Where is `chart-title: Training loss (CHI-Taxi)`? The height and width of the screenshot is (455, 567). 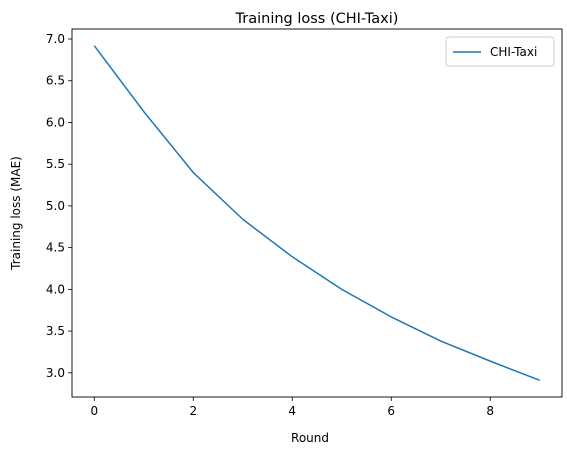 chart-title: Training loss (CHI-Taxi) is located at coordinates (317, 19).